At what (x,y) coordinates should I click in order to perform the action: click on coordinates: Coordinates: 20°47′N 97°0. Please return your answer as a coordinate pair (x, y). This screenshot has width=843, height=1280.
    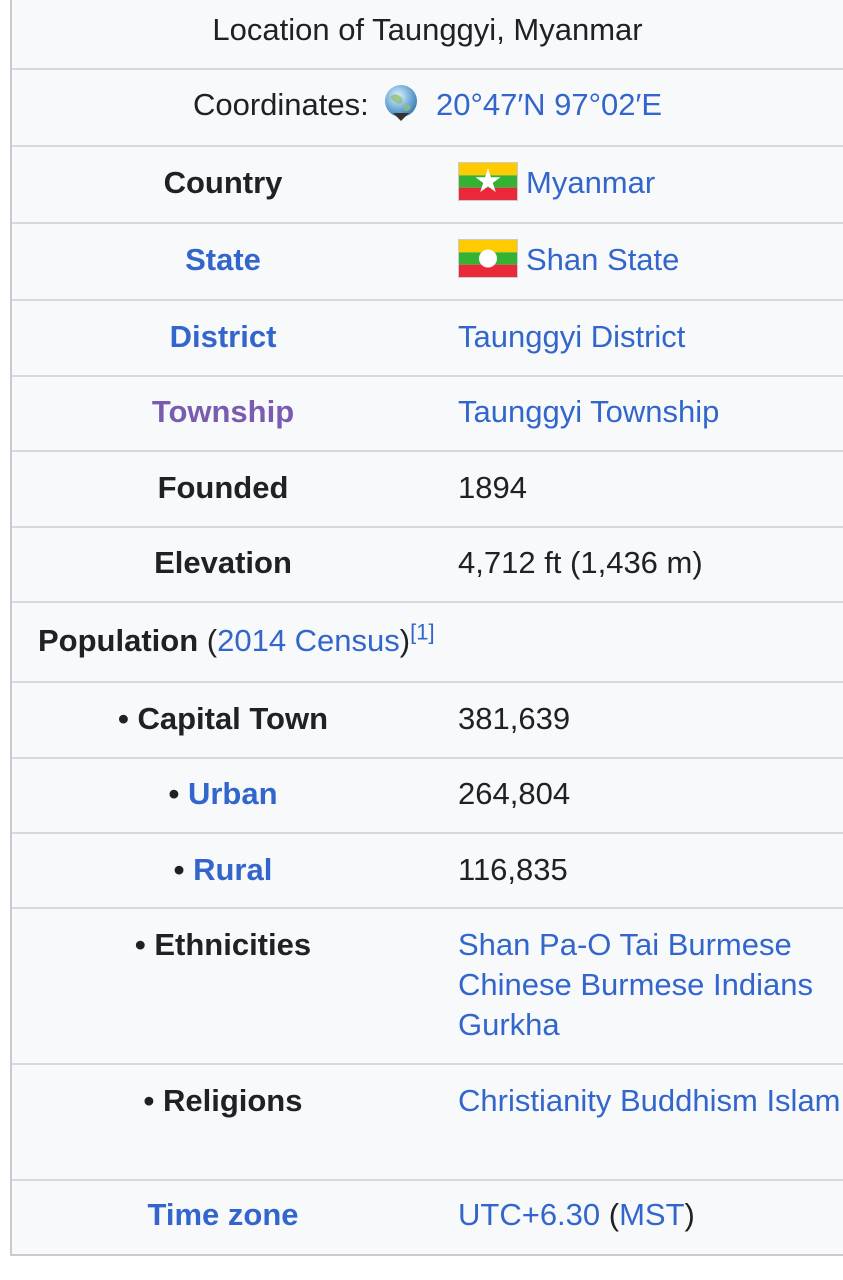
    Looking at the image, I should click on (427, 106).